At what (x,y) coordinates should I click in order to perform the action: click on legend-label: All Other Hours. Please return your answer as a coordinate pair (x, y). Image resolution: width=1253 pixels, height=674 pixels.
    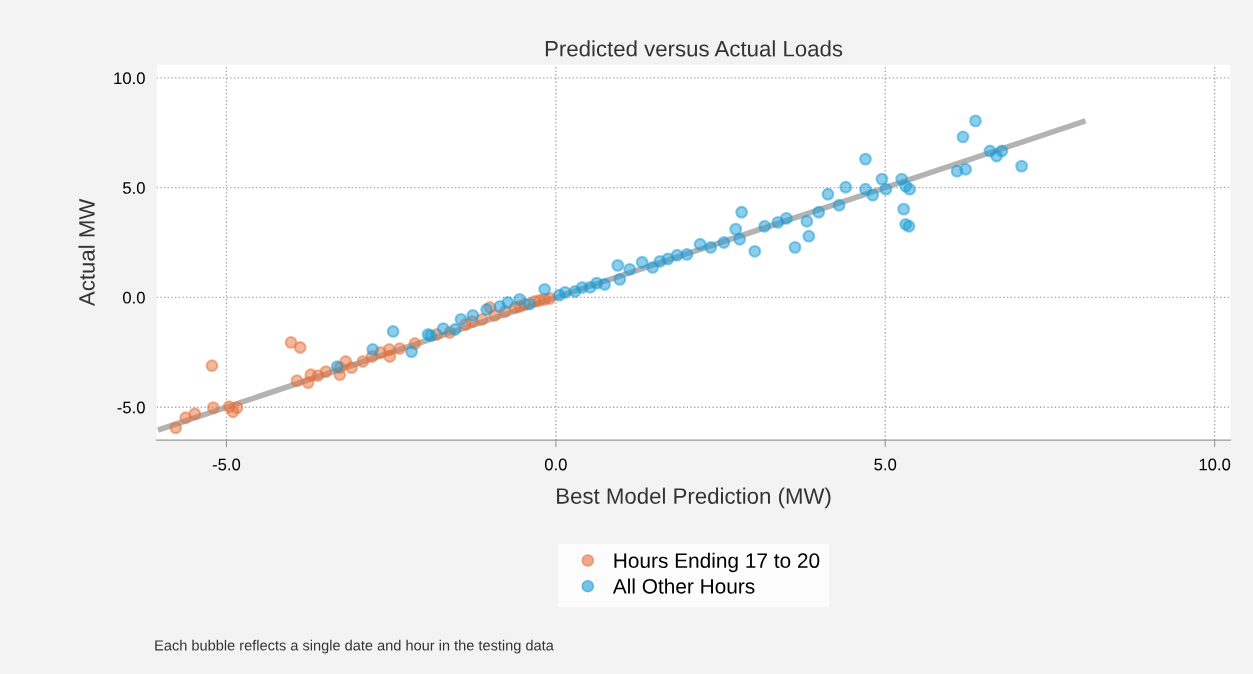
    Looking at the image, I should click on (683, 586).